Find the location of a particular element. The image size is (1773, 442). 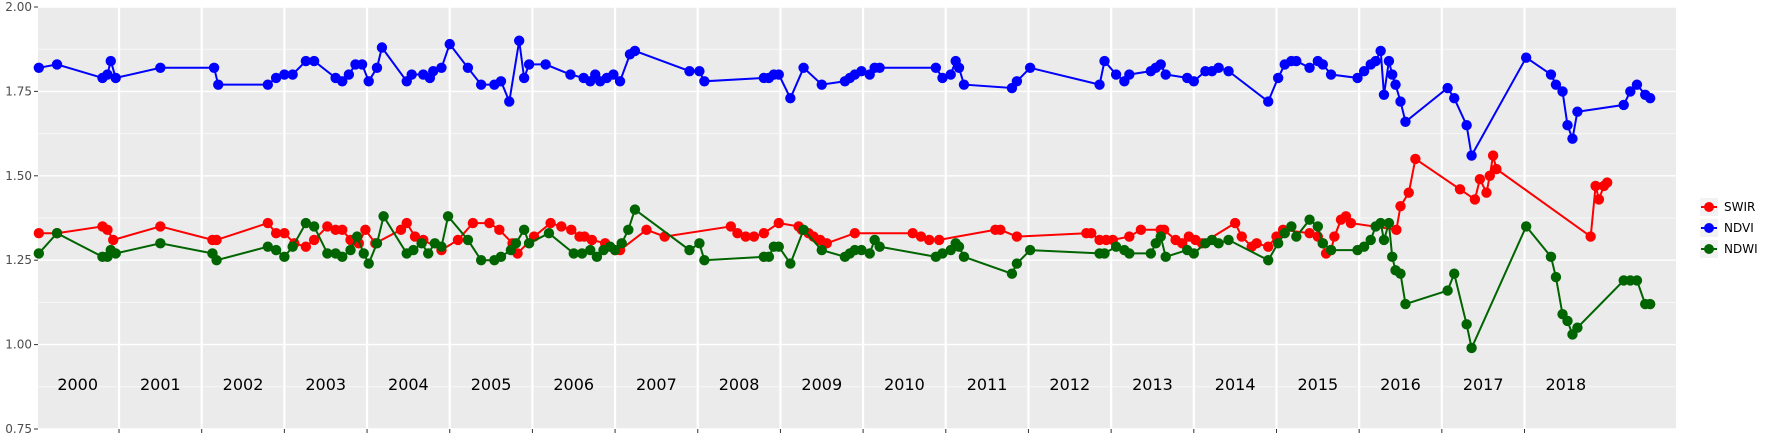

legend-label-ndvi: NDVI is located at coordinates (1739, 228).